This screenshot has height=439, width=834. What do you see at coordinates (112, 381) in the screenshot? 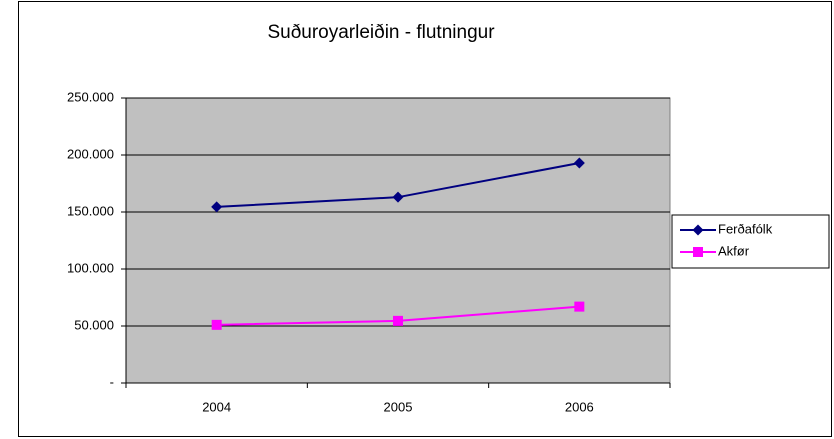
I see `y-tick-label: -` at bounding box center [112, 381].